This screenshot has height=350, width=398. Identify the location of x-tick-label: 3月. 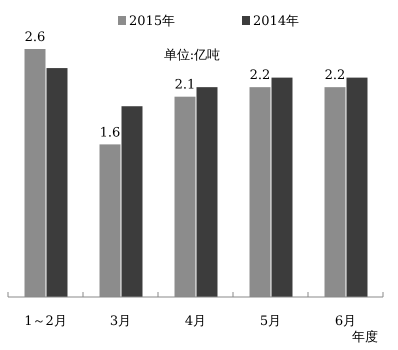
(121, 321).